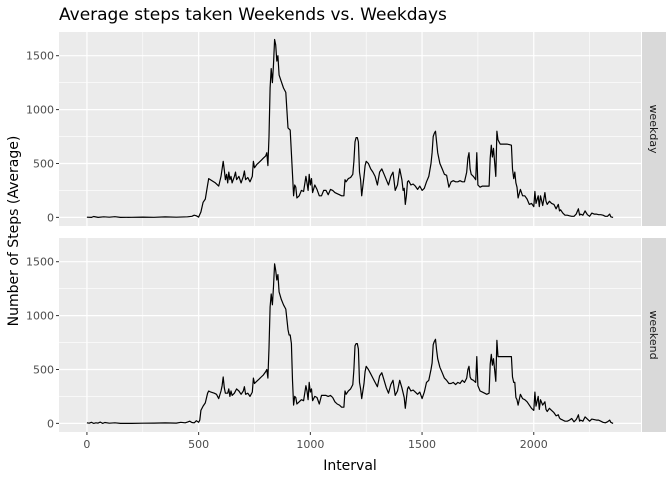  What do you see at coordinates (534, 444) in the screenshot?
I see `x-tick-label: 2000` at bounding box center [534, 444].